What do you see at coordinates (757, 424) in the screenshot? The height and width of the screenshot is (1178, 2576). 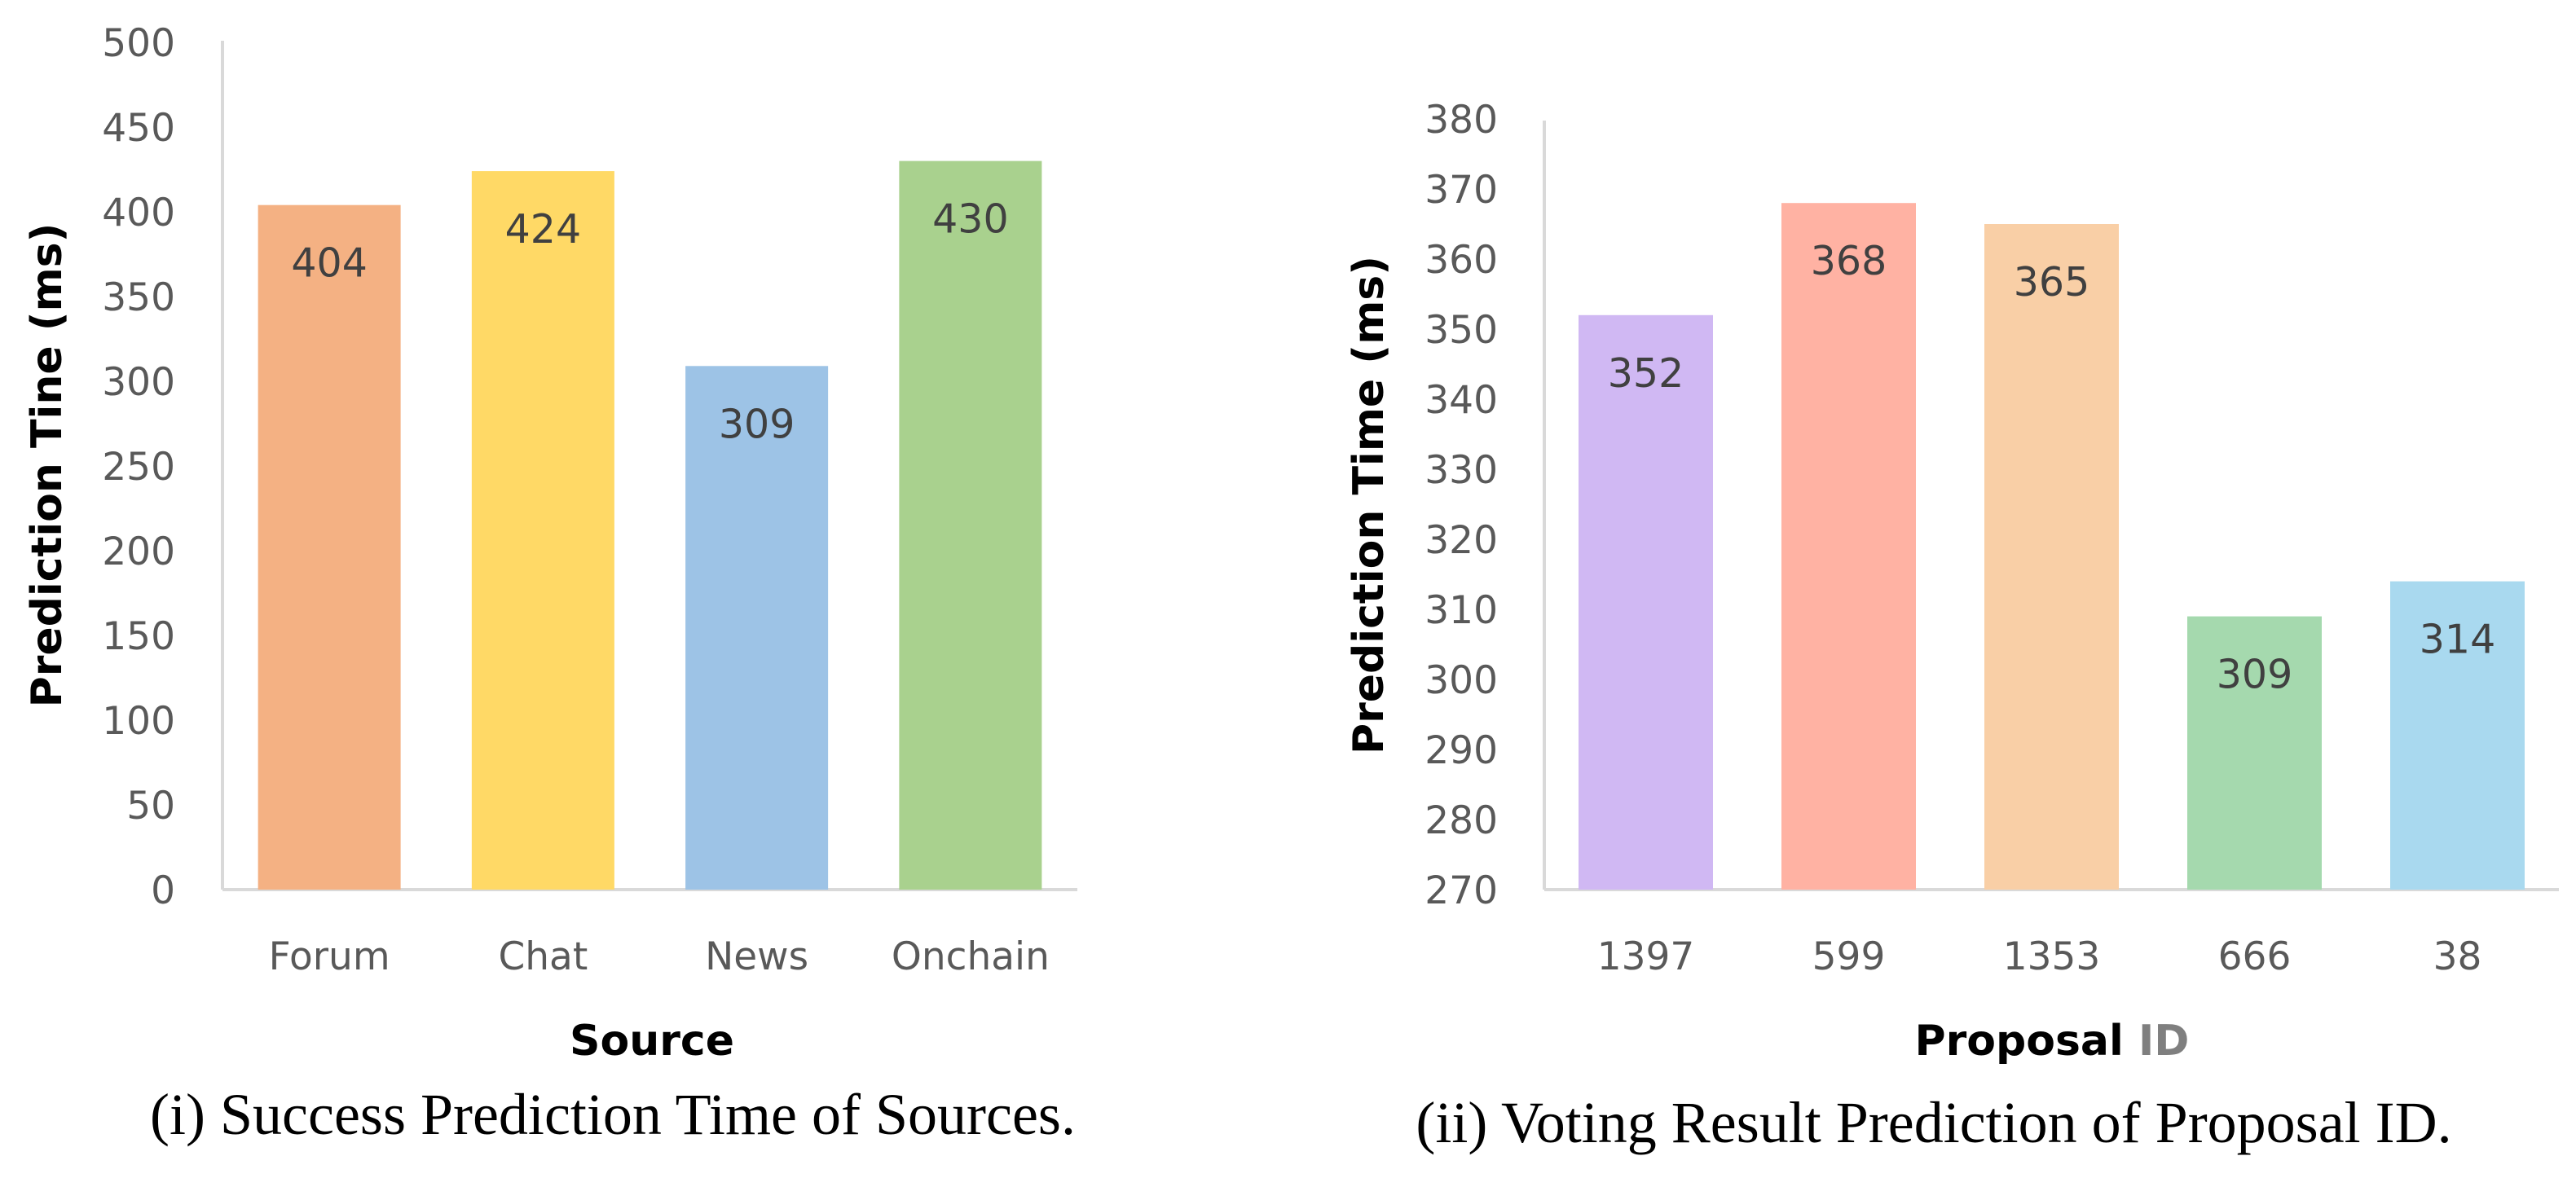 I see `left-data-label: 309` at bounding box center [757, 424].